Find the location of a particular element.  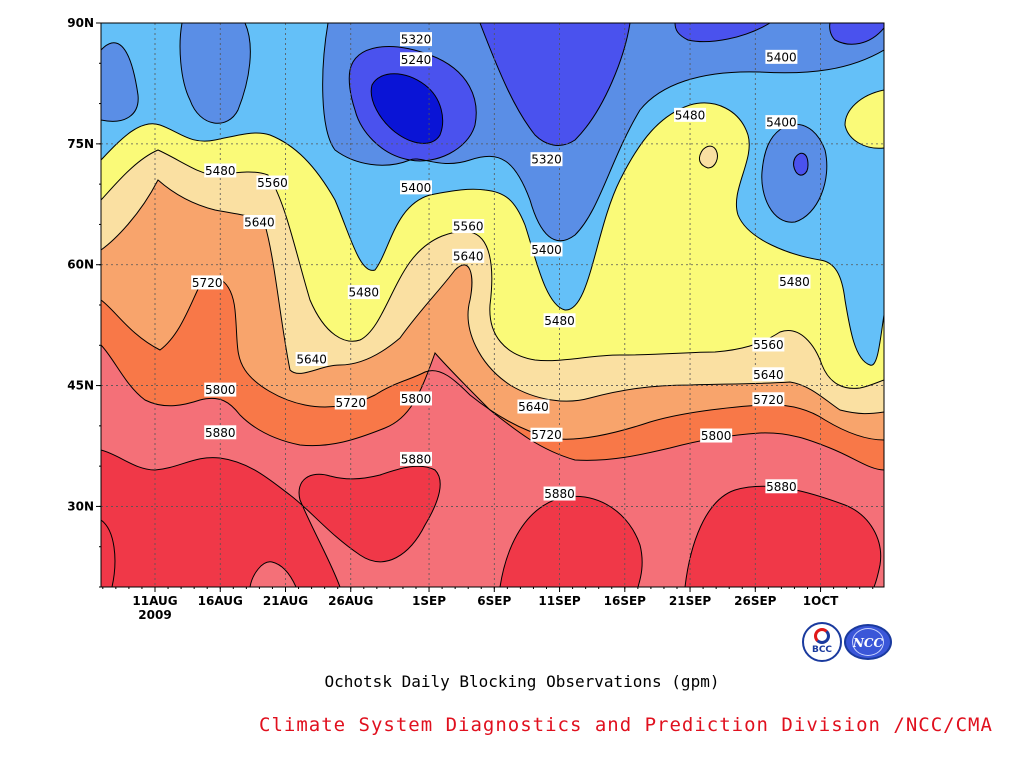

x-tick-label: 16AUG is located at coordinates (220, 601).